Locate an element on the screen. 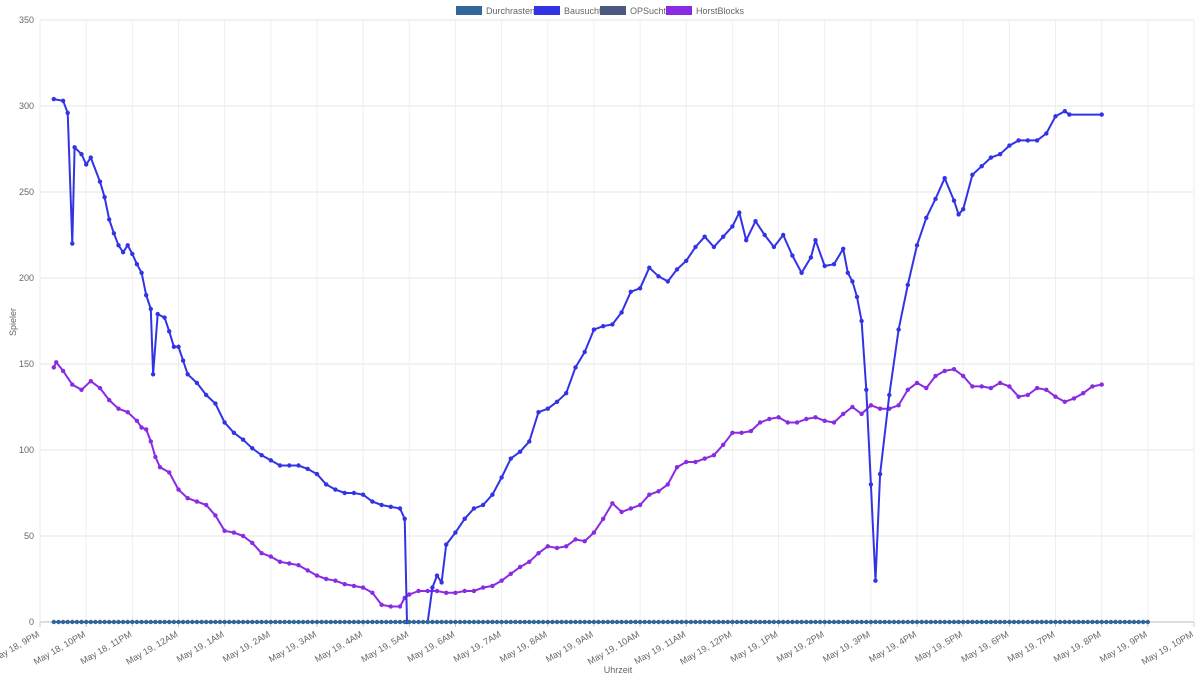 This screenshot has width=1200, height=675. legend-swatch-durchrasten is located at coordinates (469, 10).